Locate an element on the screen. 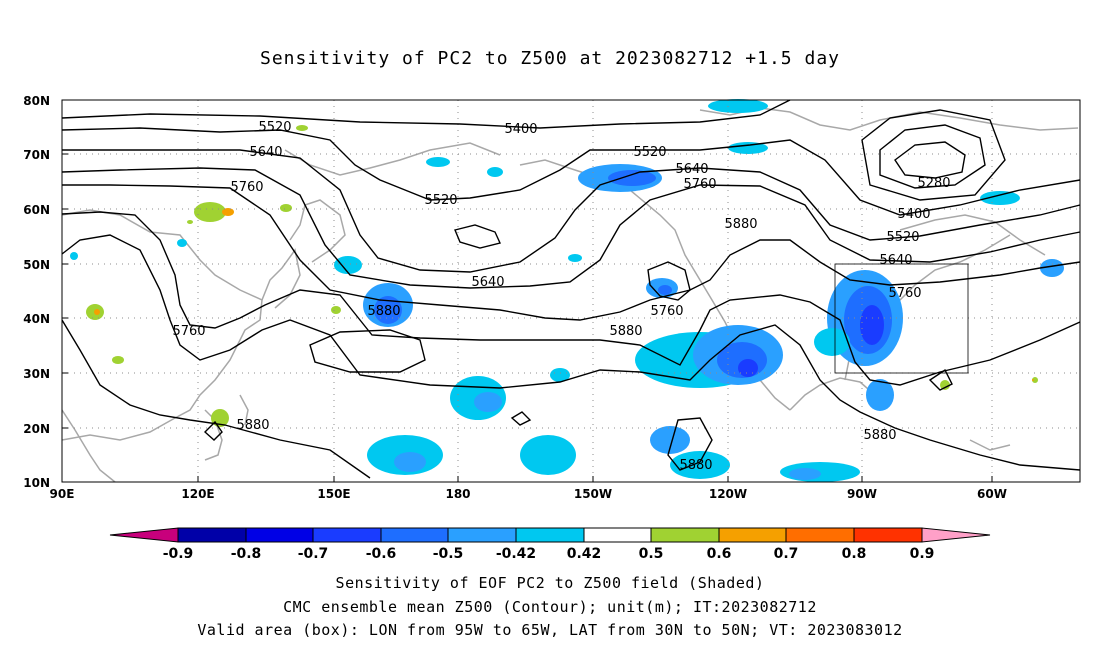 The height and width of the screenshot is (650, 1100). lon-label: 120E is located at coordinates (197, 494).